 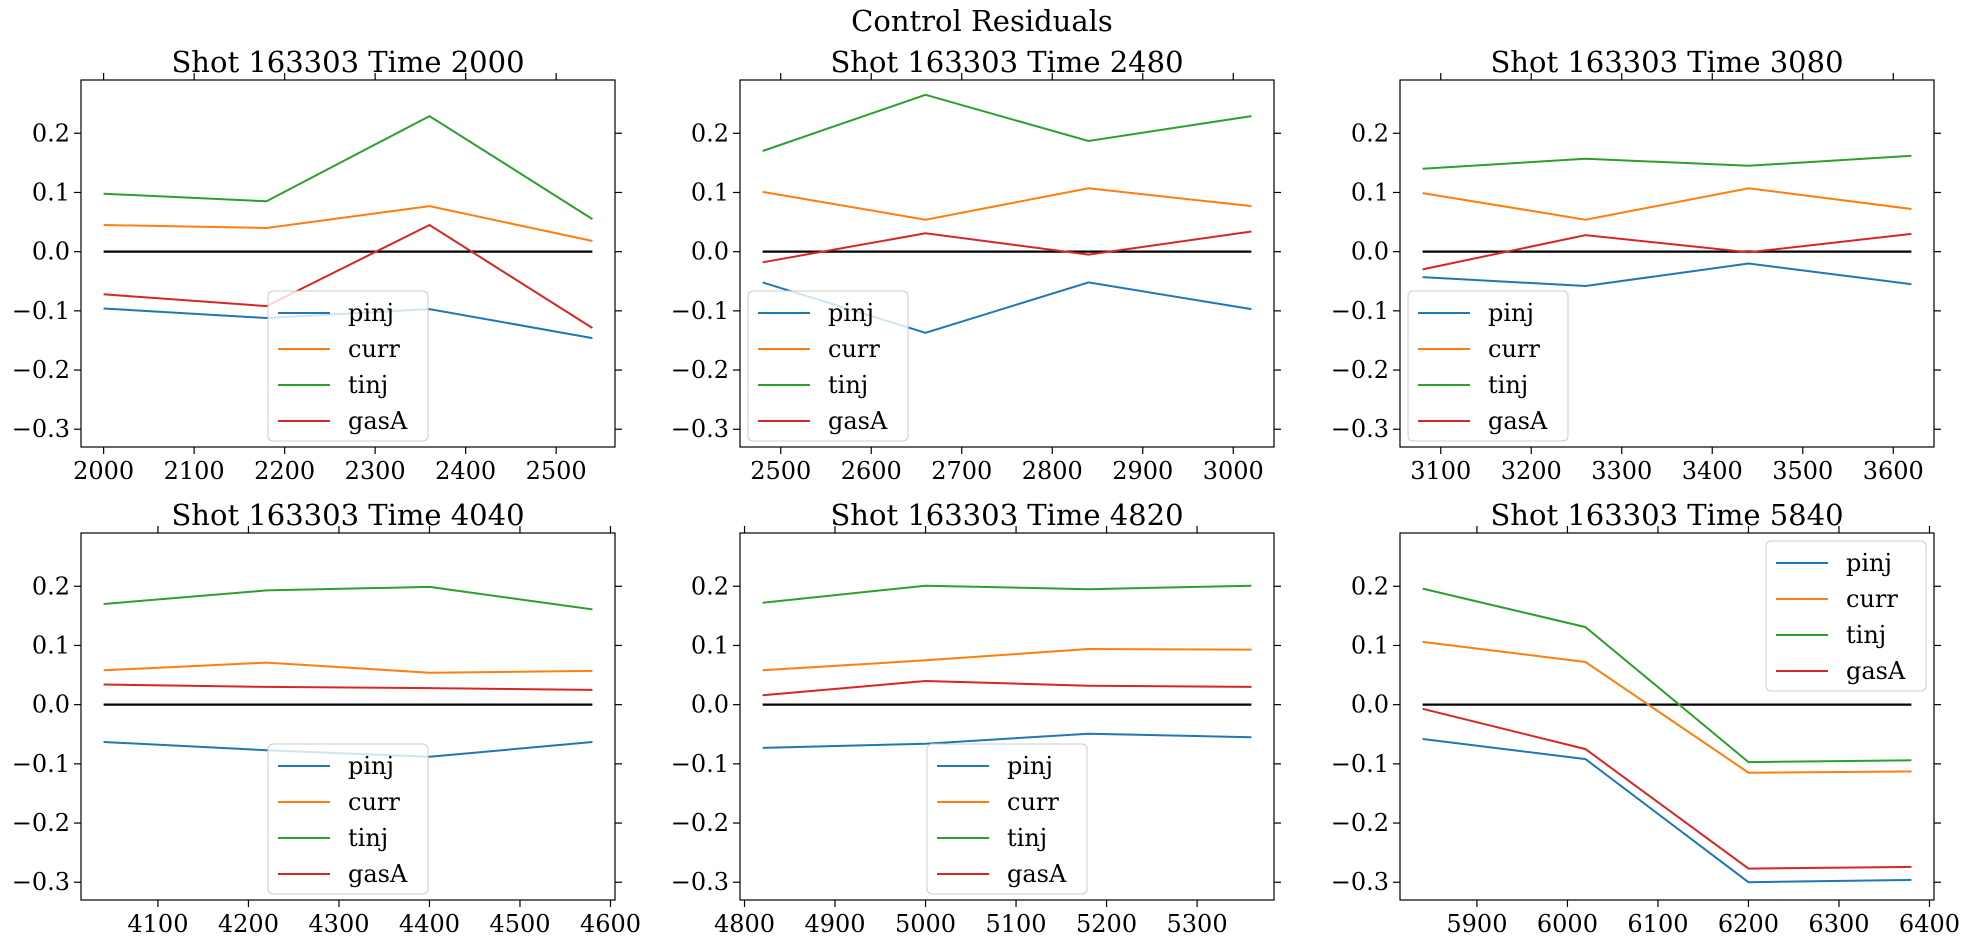 I want to click on subplot-title: Shot 163303 Time 2000, so click(x=347, y=62).